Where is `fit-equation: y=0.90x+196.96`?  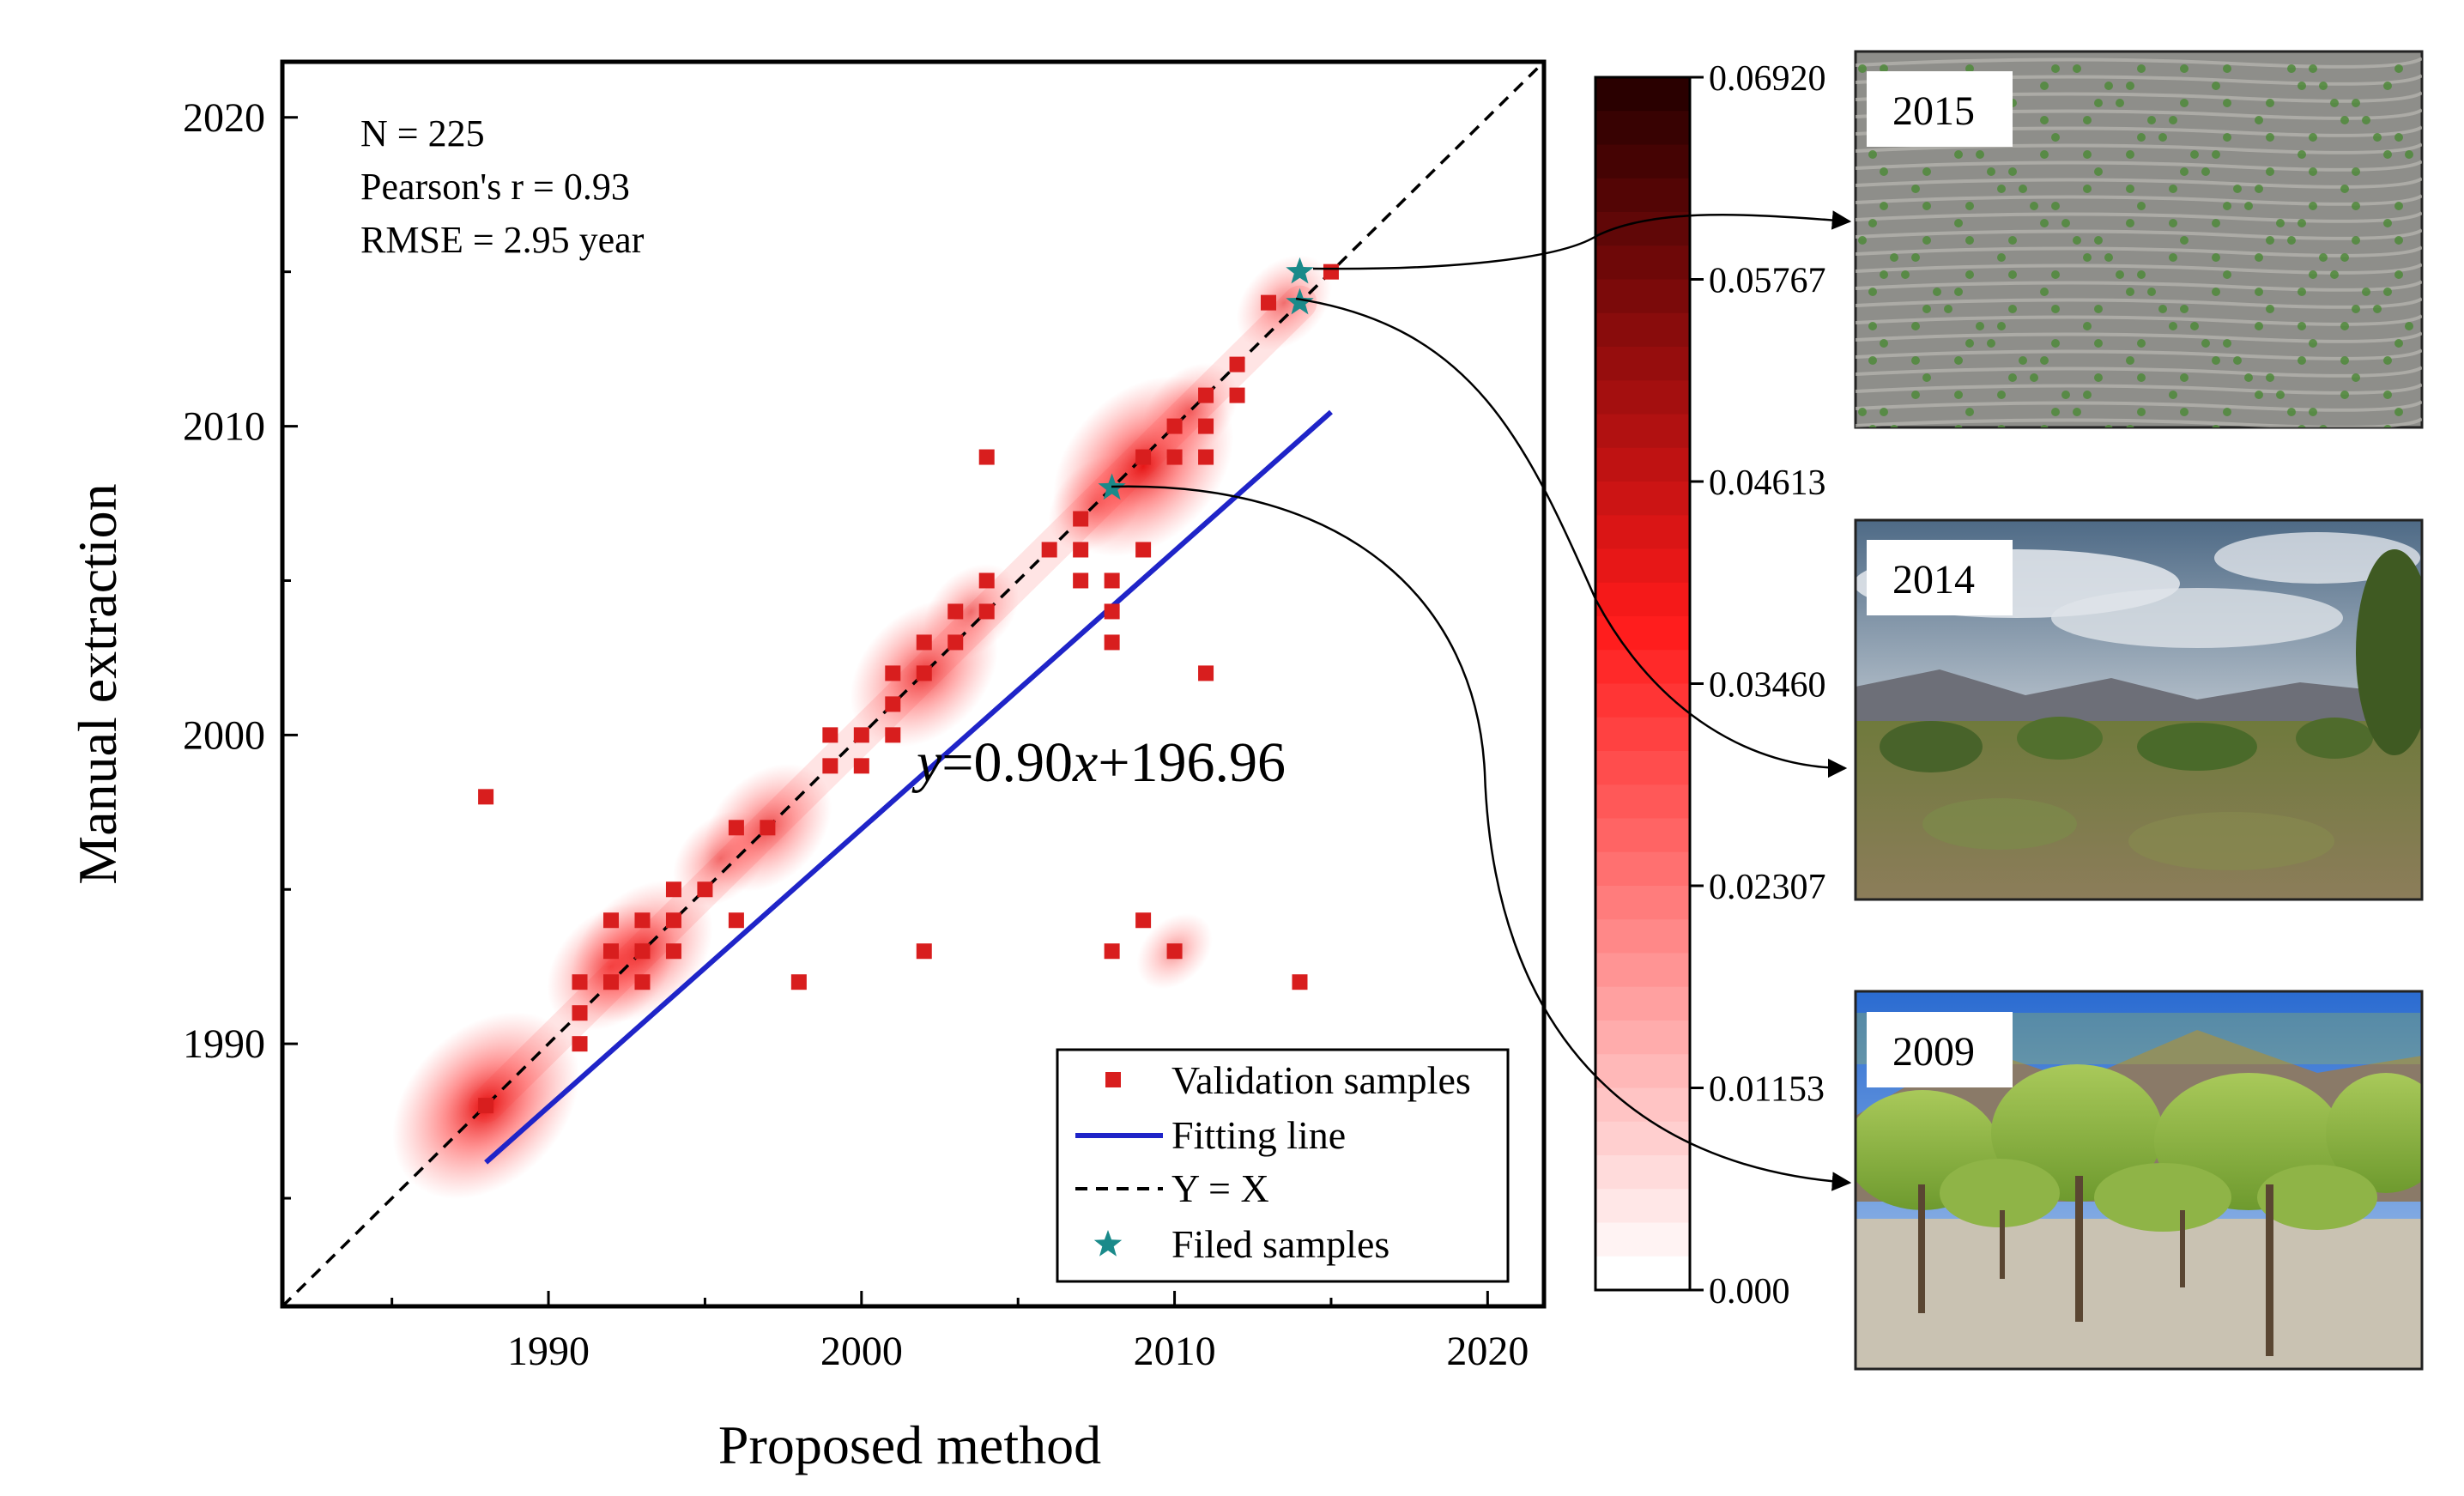 fit-equation: y=0.90x+196.96 is located at coordinates (1098, 762).